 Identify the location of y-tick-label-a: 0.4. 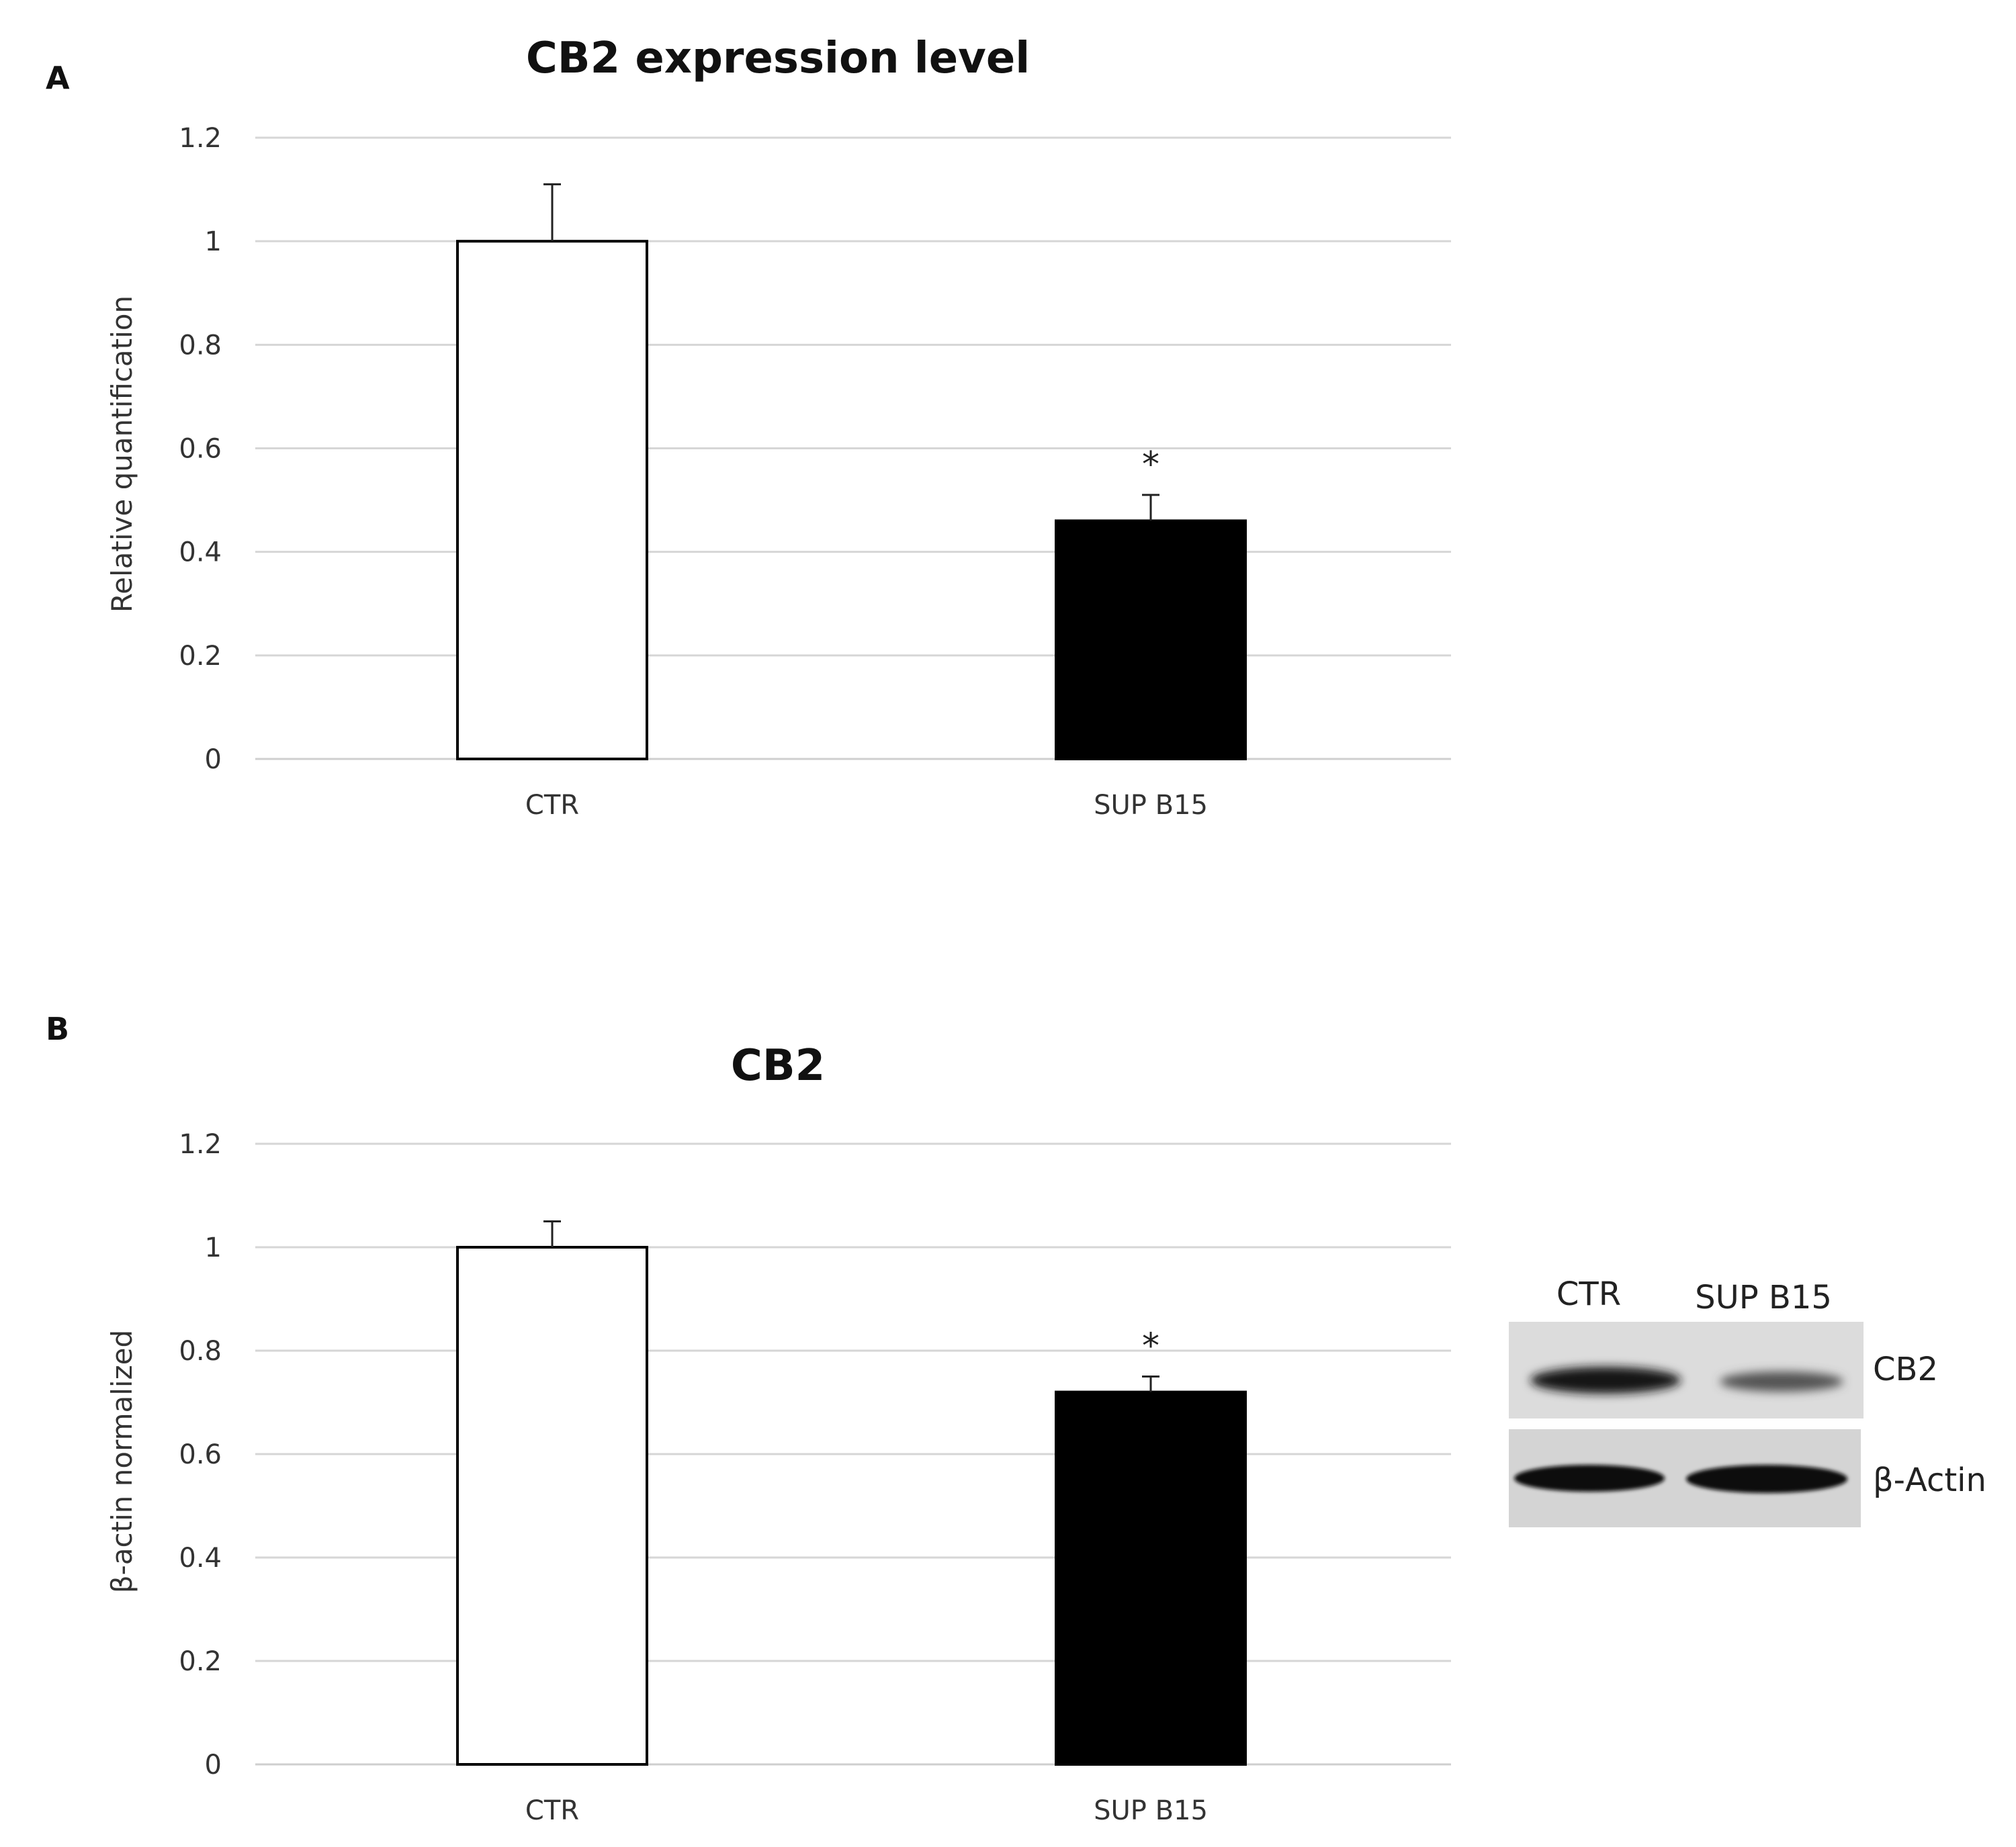
(200, 552).